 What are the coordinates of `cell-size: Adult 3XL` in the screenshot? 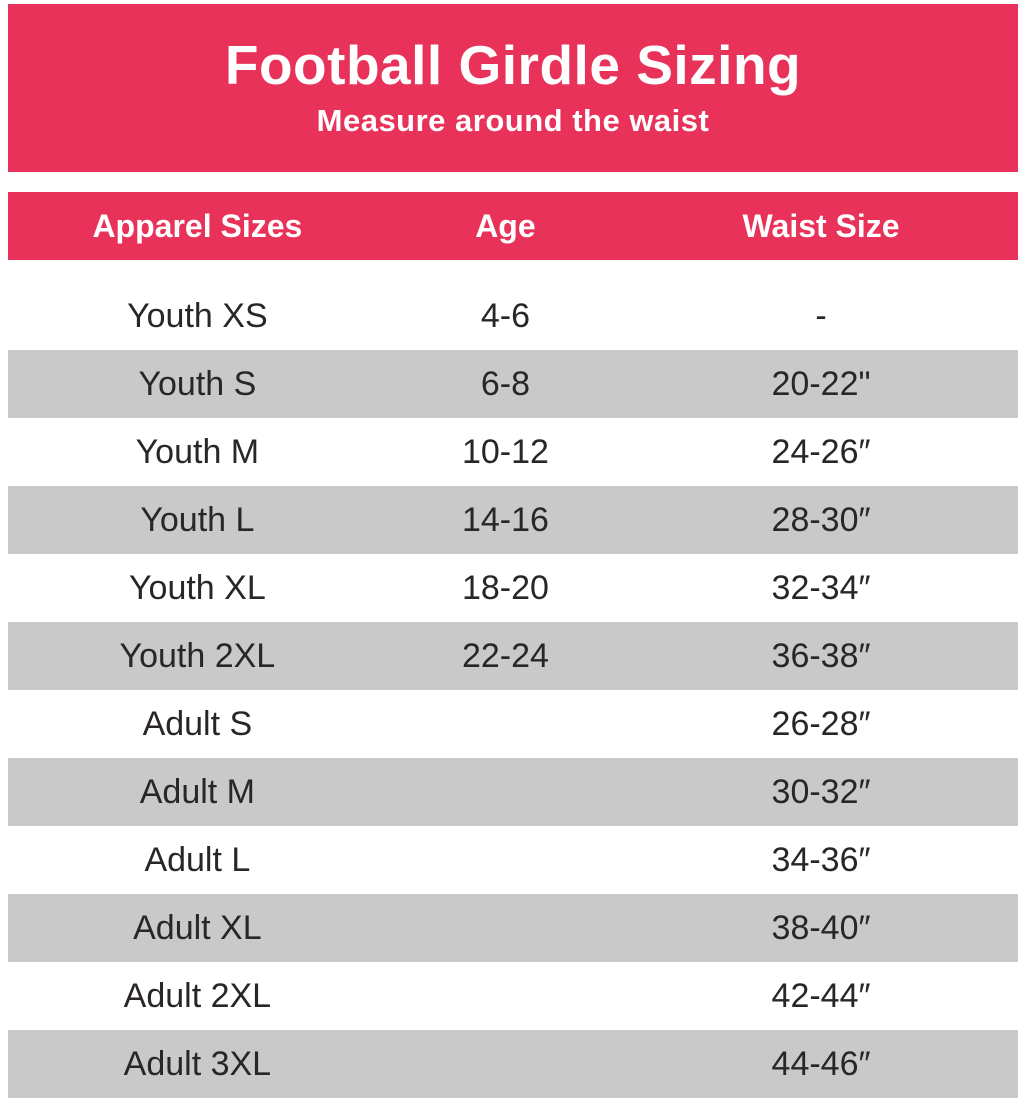 It's located at (197, 1063).